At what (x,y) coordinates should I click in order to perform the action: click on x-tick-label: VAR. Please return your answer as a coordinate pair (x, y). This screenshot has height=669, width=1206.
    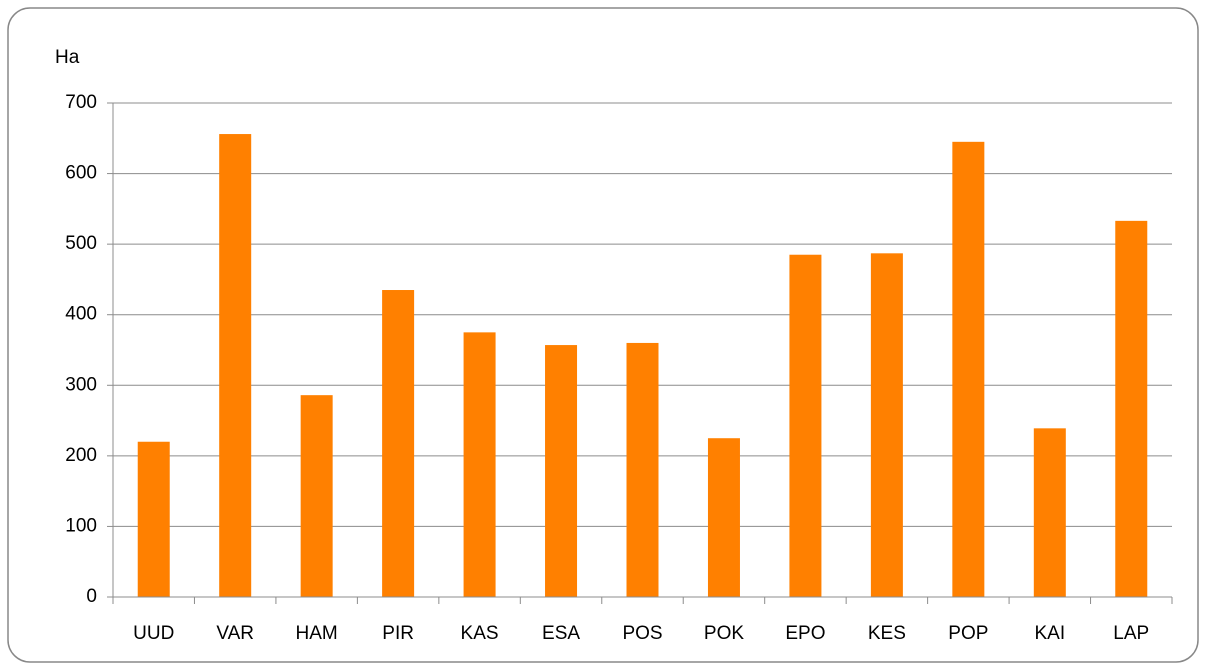
    Looking at the image, I should click on (235, 633).